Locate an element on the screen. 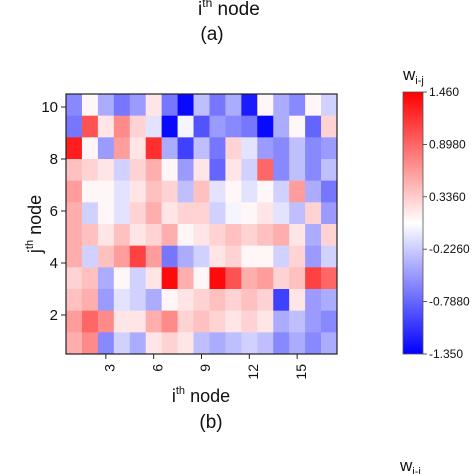 The height and width of the screenshot is (474, 474). panel-a-label: (a) is located at coordinates (211, 34).